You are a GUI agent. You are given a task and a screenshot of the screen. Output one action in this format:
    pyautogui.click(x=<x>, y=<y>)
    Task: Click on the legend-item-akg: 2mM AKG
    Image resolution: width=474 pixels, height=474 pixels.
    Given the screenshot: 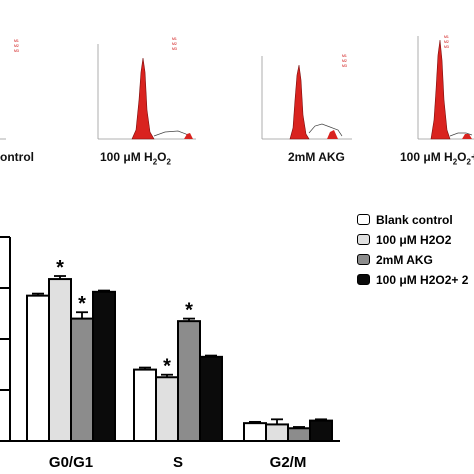 What is the action you would take?
    pyautogui.click(x=412, y=259)
    